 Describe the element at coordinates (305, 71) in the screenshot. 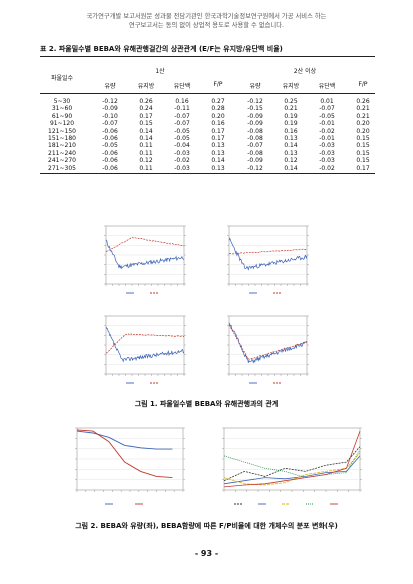

I see `group-header-2: 2산 이상` at that location.